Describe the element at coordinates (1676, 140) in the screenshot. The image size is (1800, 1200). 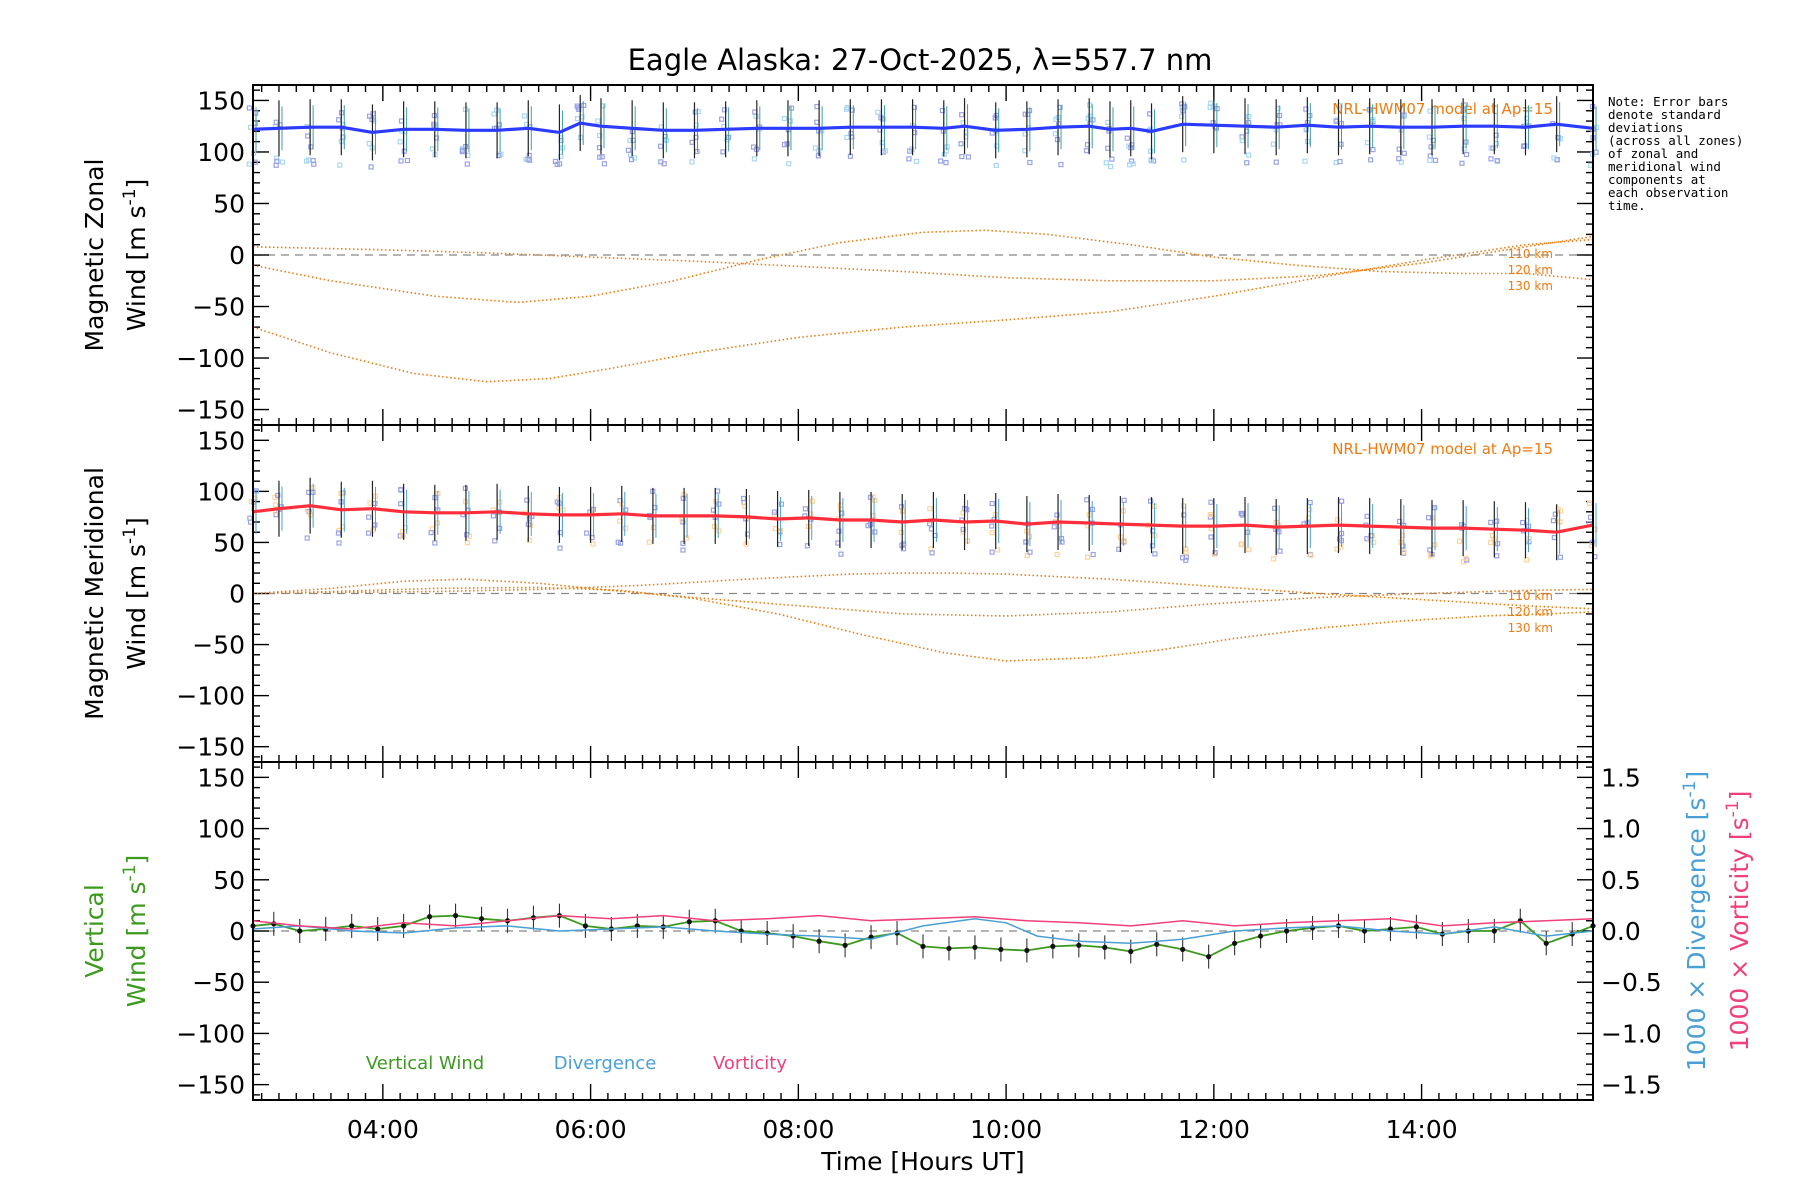
I see `note-line: (across all zones)` at that location.